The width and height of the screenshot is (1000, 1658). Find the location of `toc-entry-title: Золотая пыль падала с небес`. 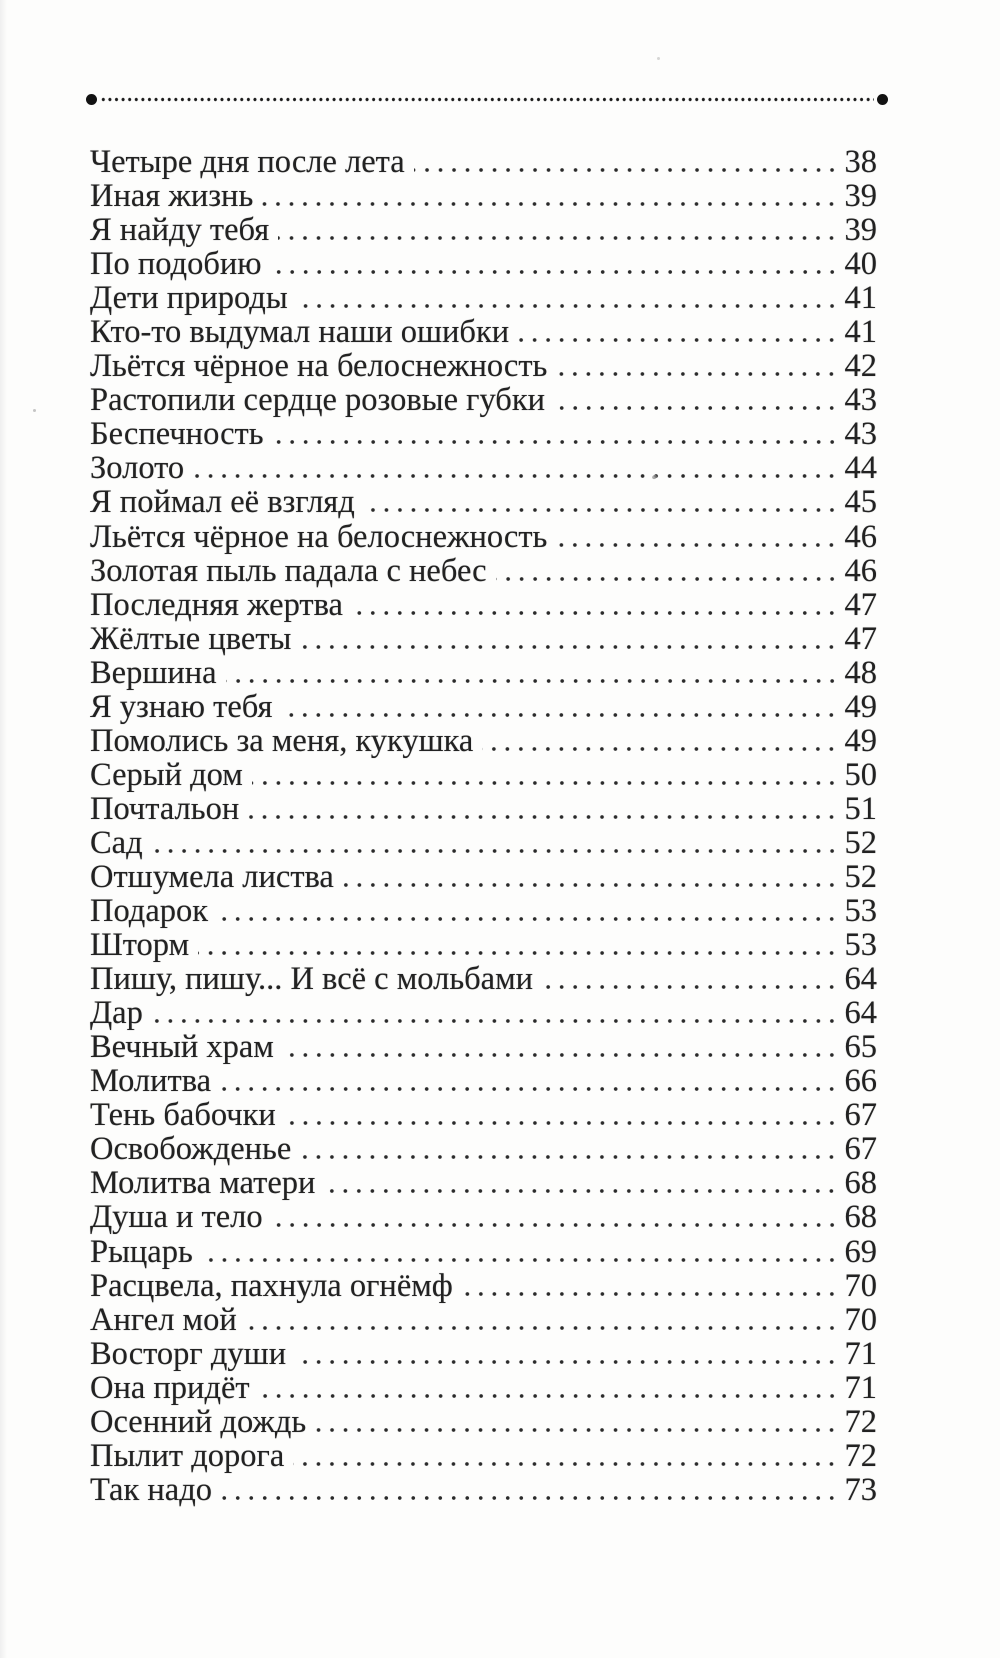

toc-entry-title: Золотая пыль падала с небес is located at coordinates (288, 570).